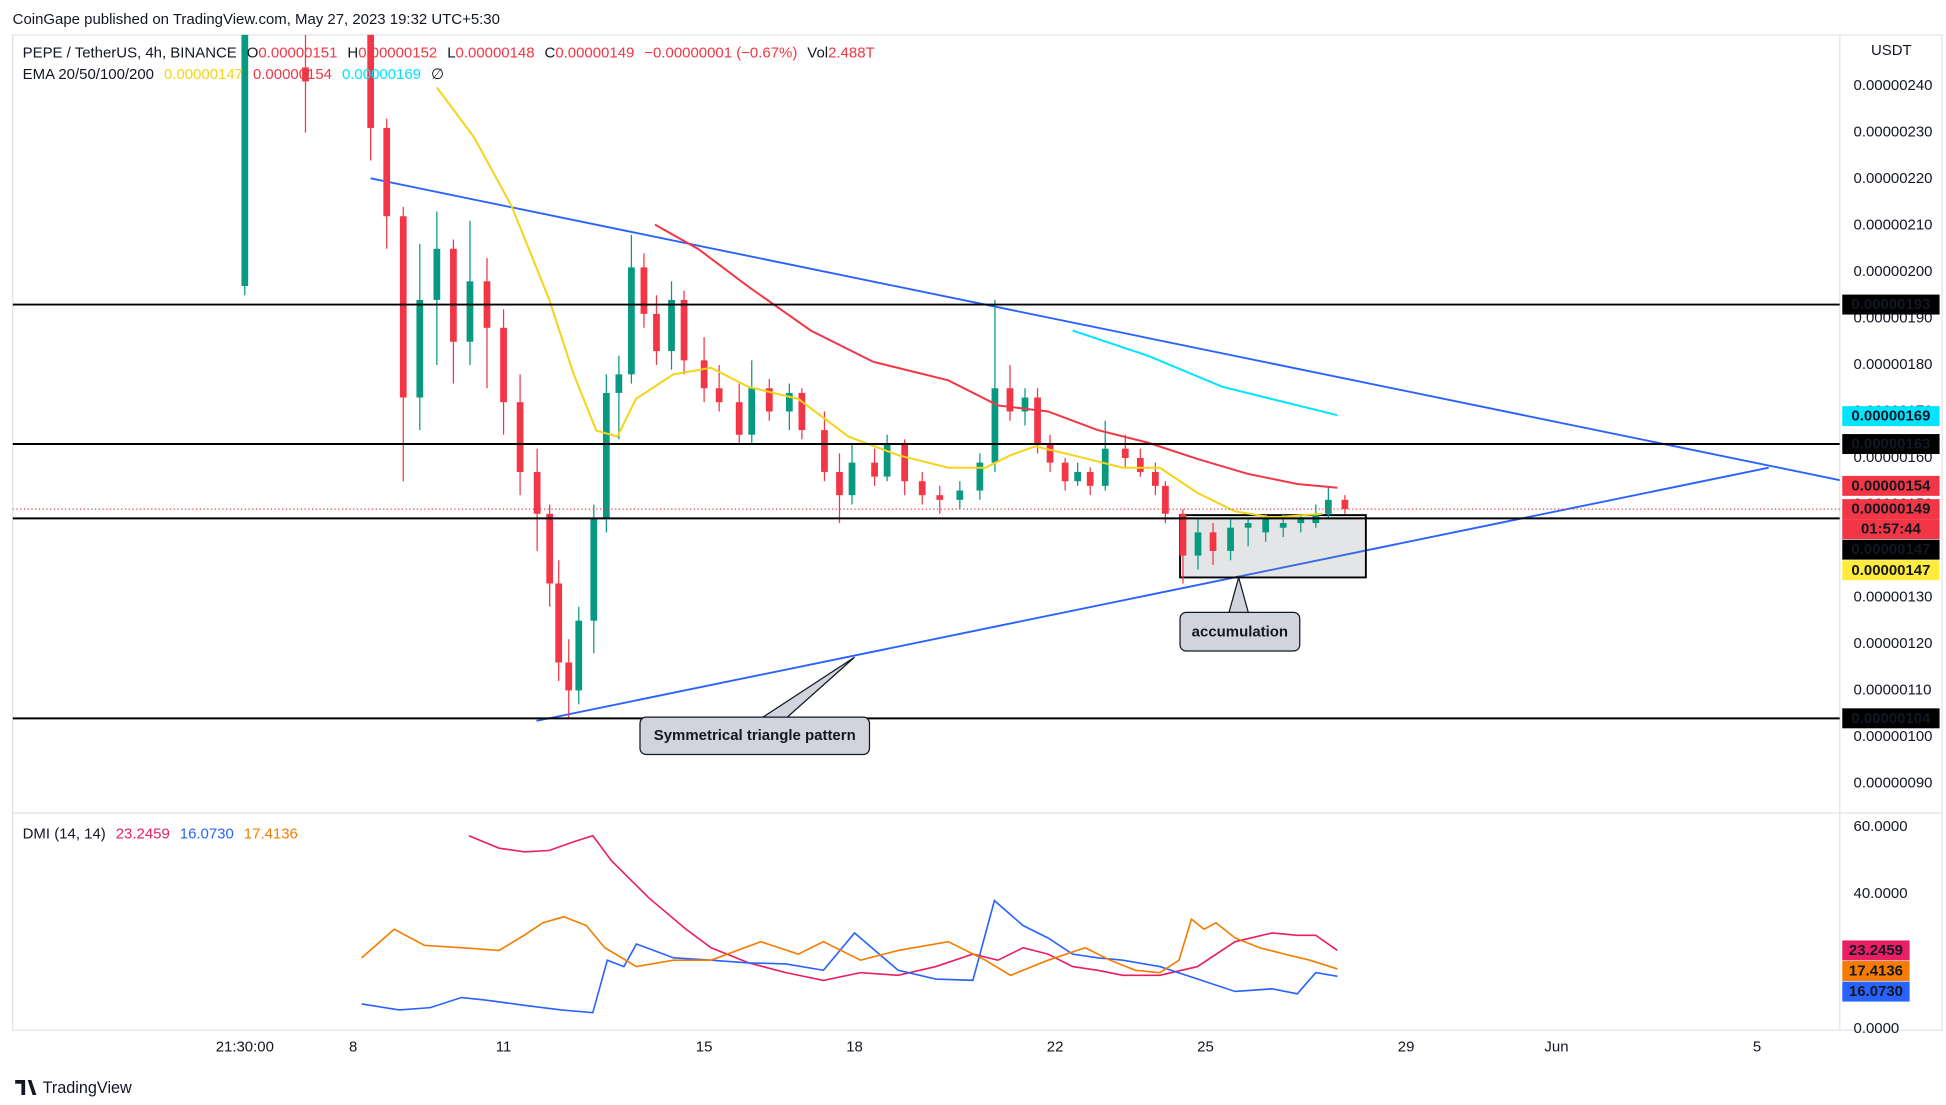 This screenshot has height=1105, width=1946. I want to click on countdown: 01:57:44, so click(1891, 529).